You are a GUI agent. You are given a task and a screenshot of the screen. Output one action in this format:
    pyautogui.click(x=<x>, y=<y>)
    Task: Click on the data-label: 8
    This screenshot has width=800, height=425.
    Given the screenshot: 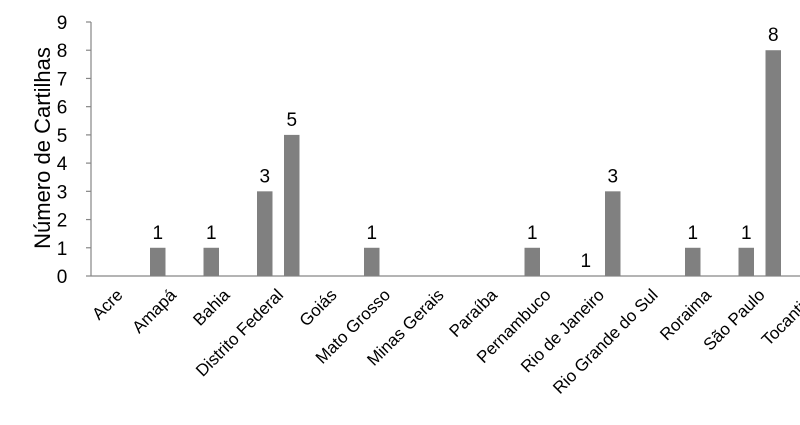 What is the action you would take?
    pyautogui.click(x=773, y=35)
    